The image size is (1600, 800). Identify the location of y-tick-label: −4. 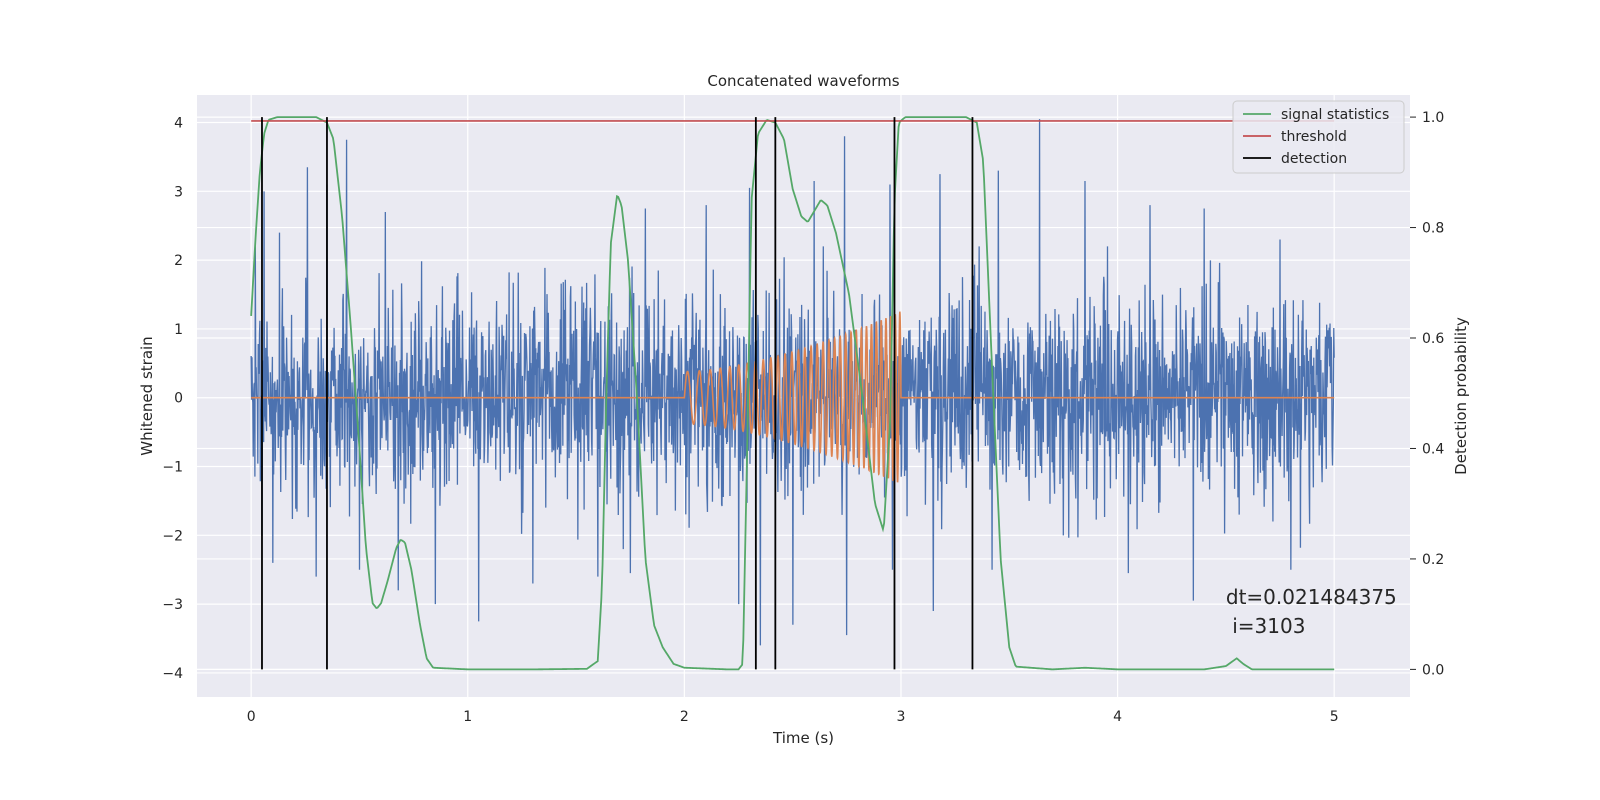
(172, 674).